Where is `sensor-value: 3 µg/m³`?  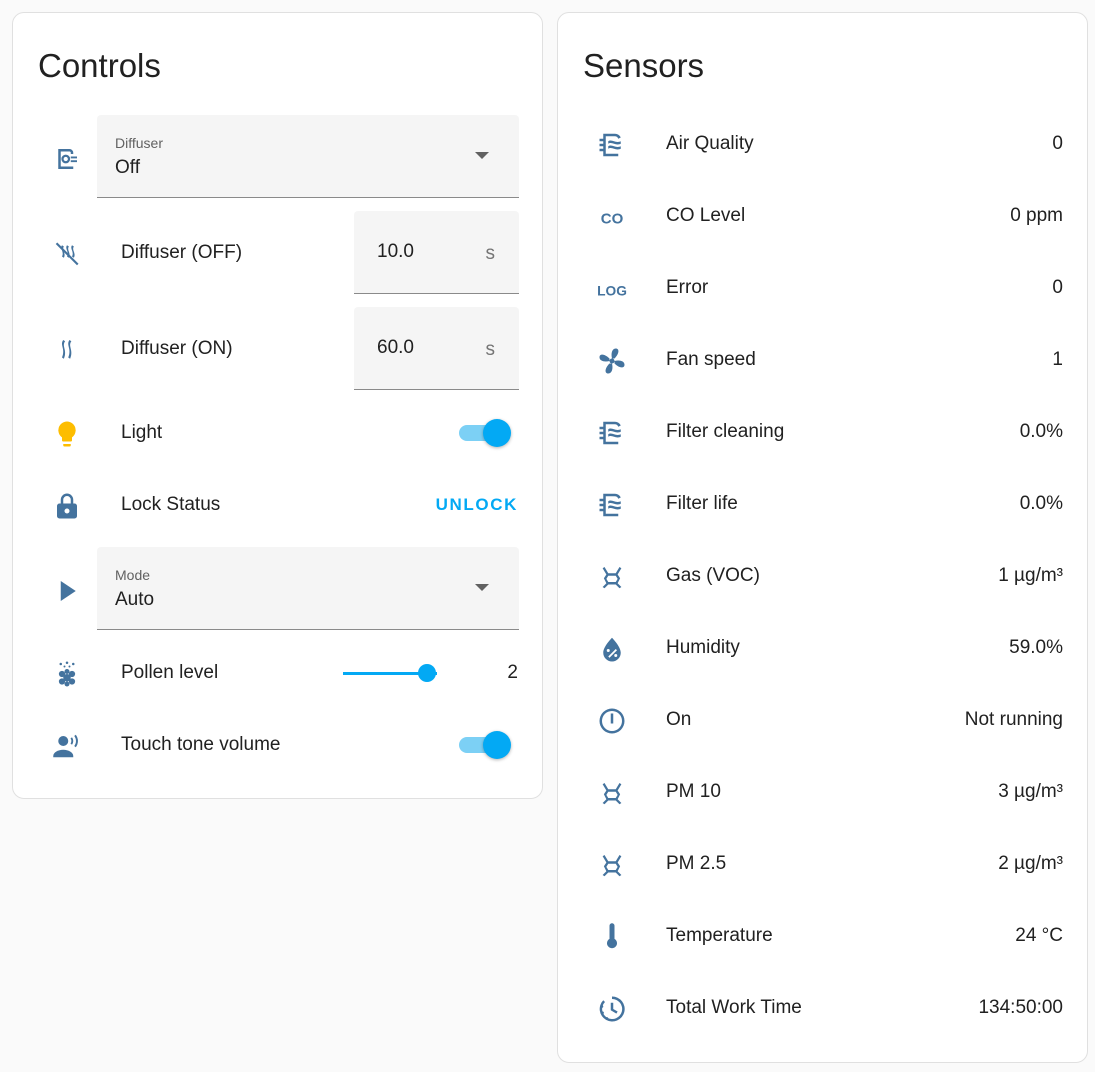
sensor-value: 3 µg/m³ is located at coordinates (1030, 791).